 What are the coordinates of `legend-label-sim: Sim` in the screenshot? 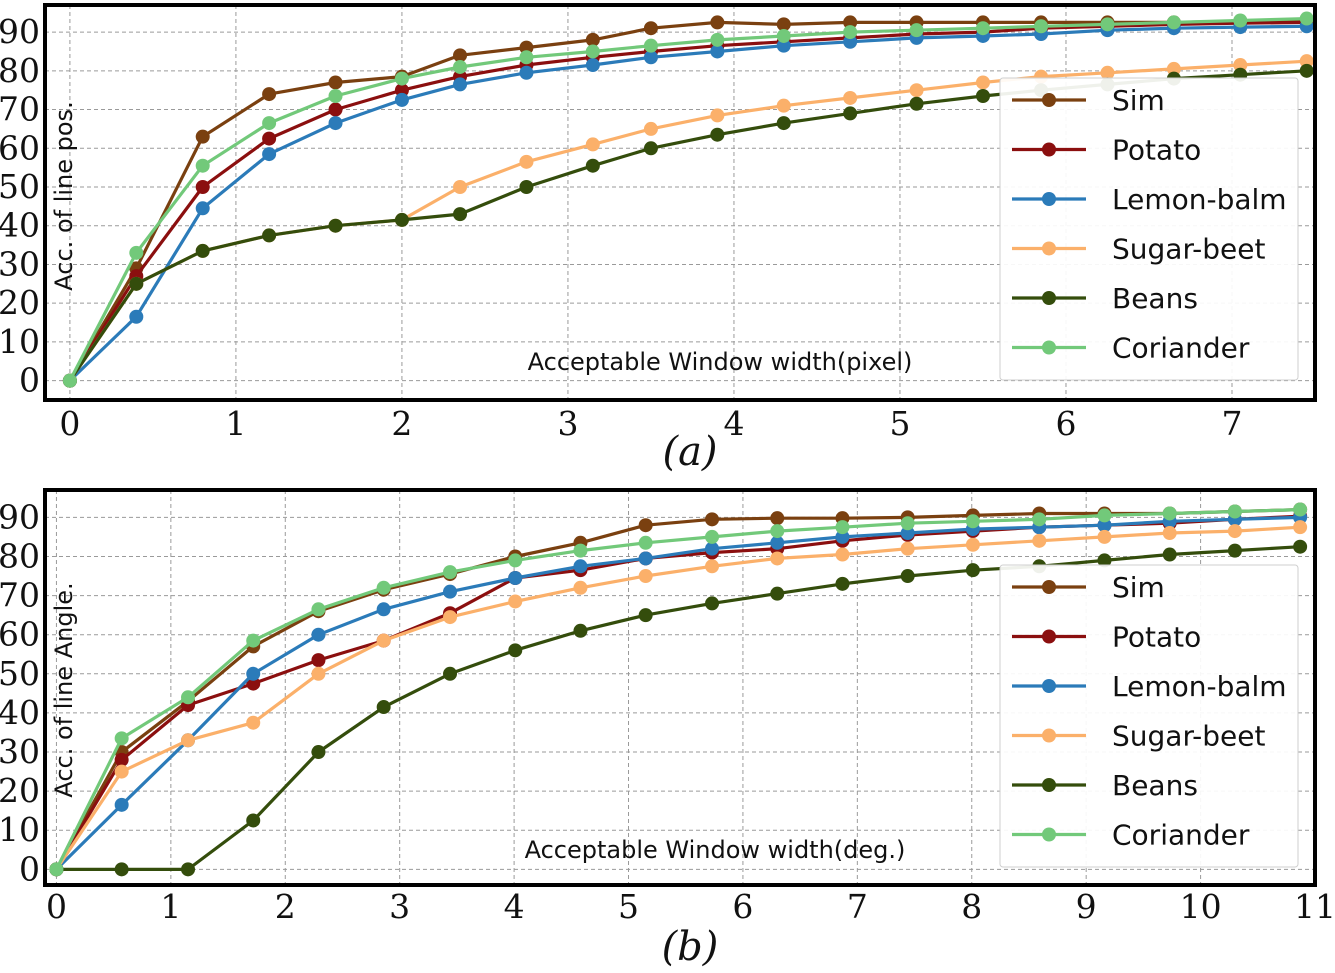 It's located at (1138, 100).